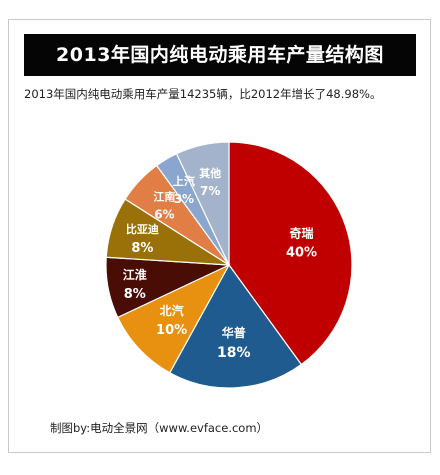  Describe the element at coordinates (234, 353) in the screenshot. I see `slice-value-label: 18%` at that location.